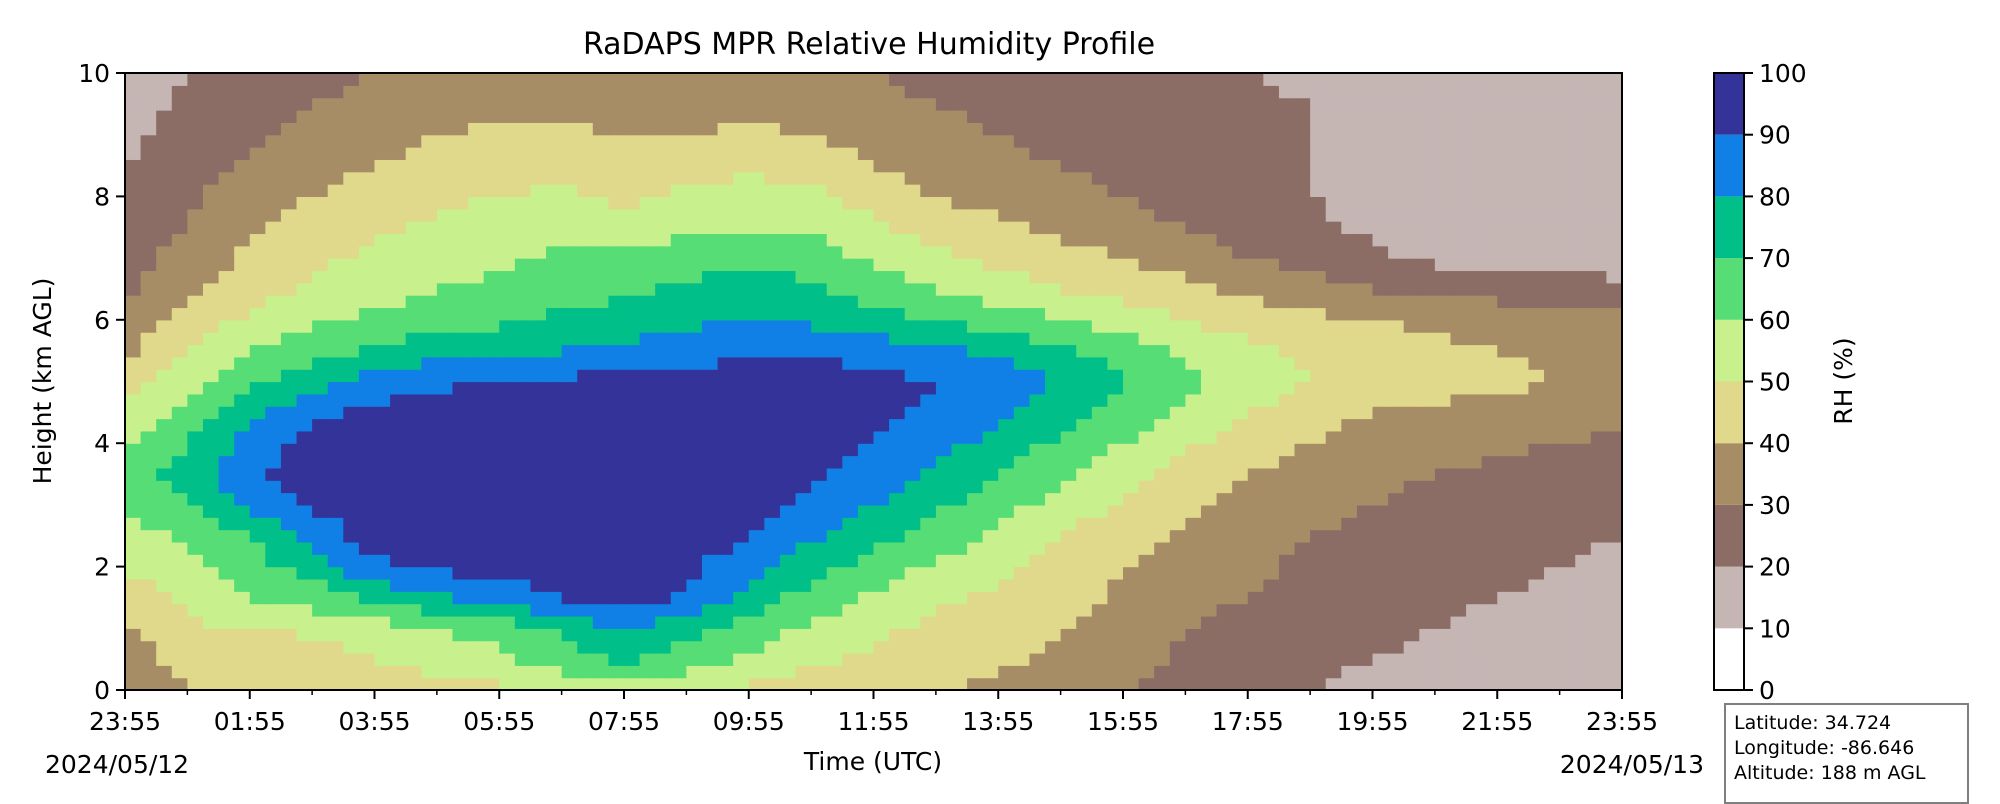 This screenshot has width=2000, height=804. Describe the element at coordinates (1729, 474) in the screenshot. I see `colorbar-swatch` at that location.